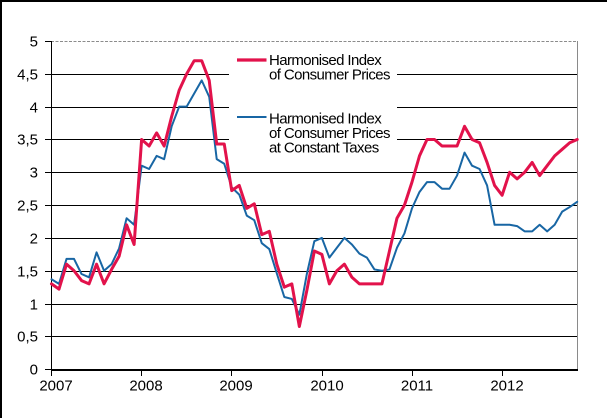 Image resolution: width=607 pixels, height=418 pixels. I want to click on svg-text: 4,5, so click(27, 75).